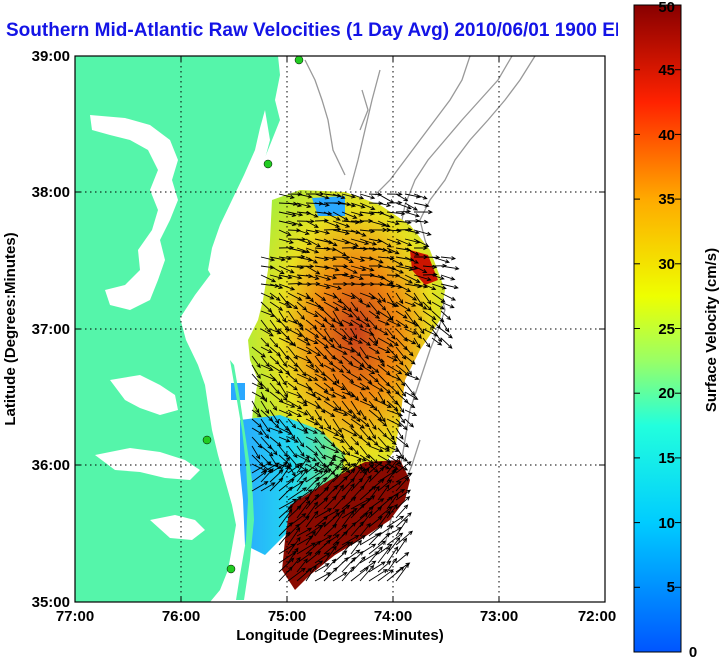 The image size is (724, 659). I want to click on y-tick-label: 37:00, so click(51, 329).